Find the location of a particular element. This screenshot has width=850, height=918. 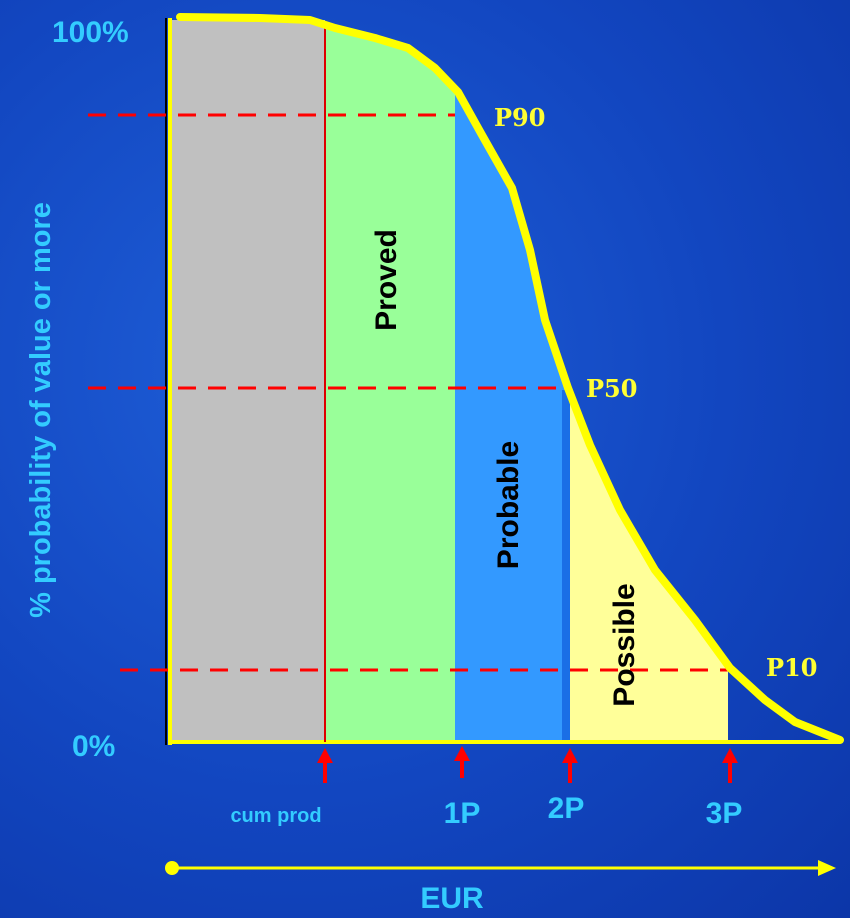

2p-label: 2P is located at coordinates (566, 808).